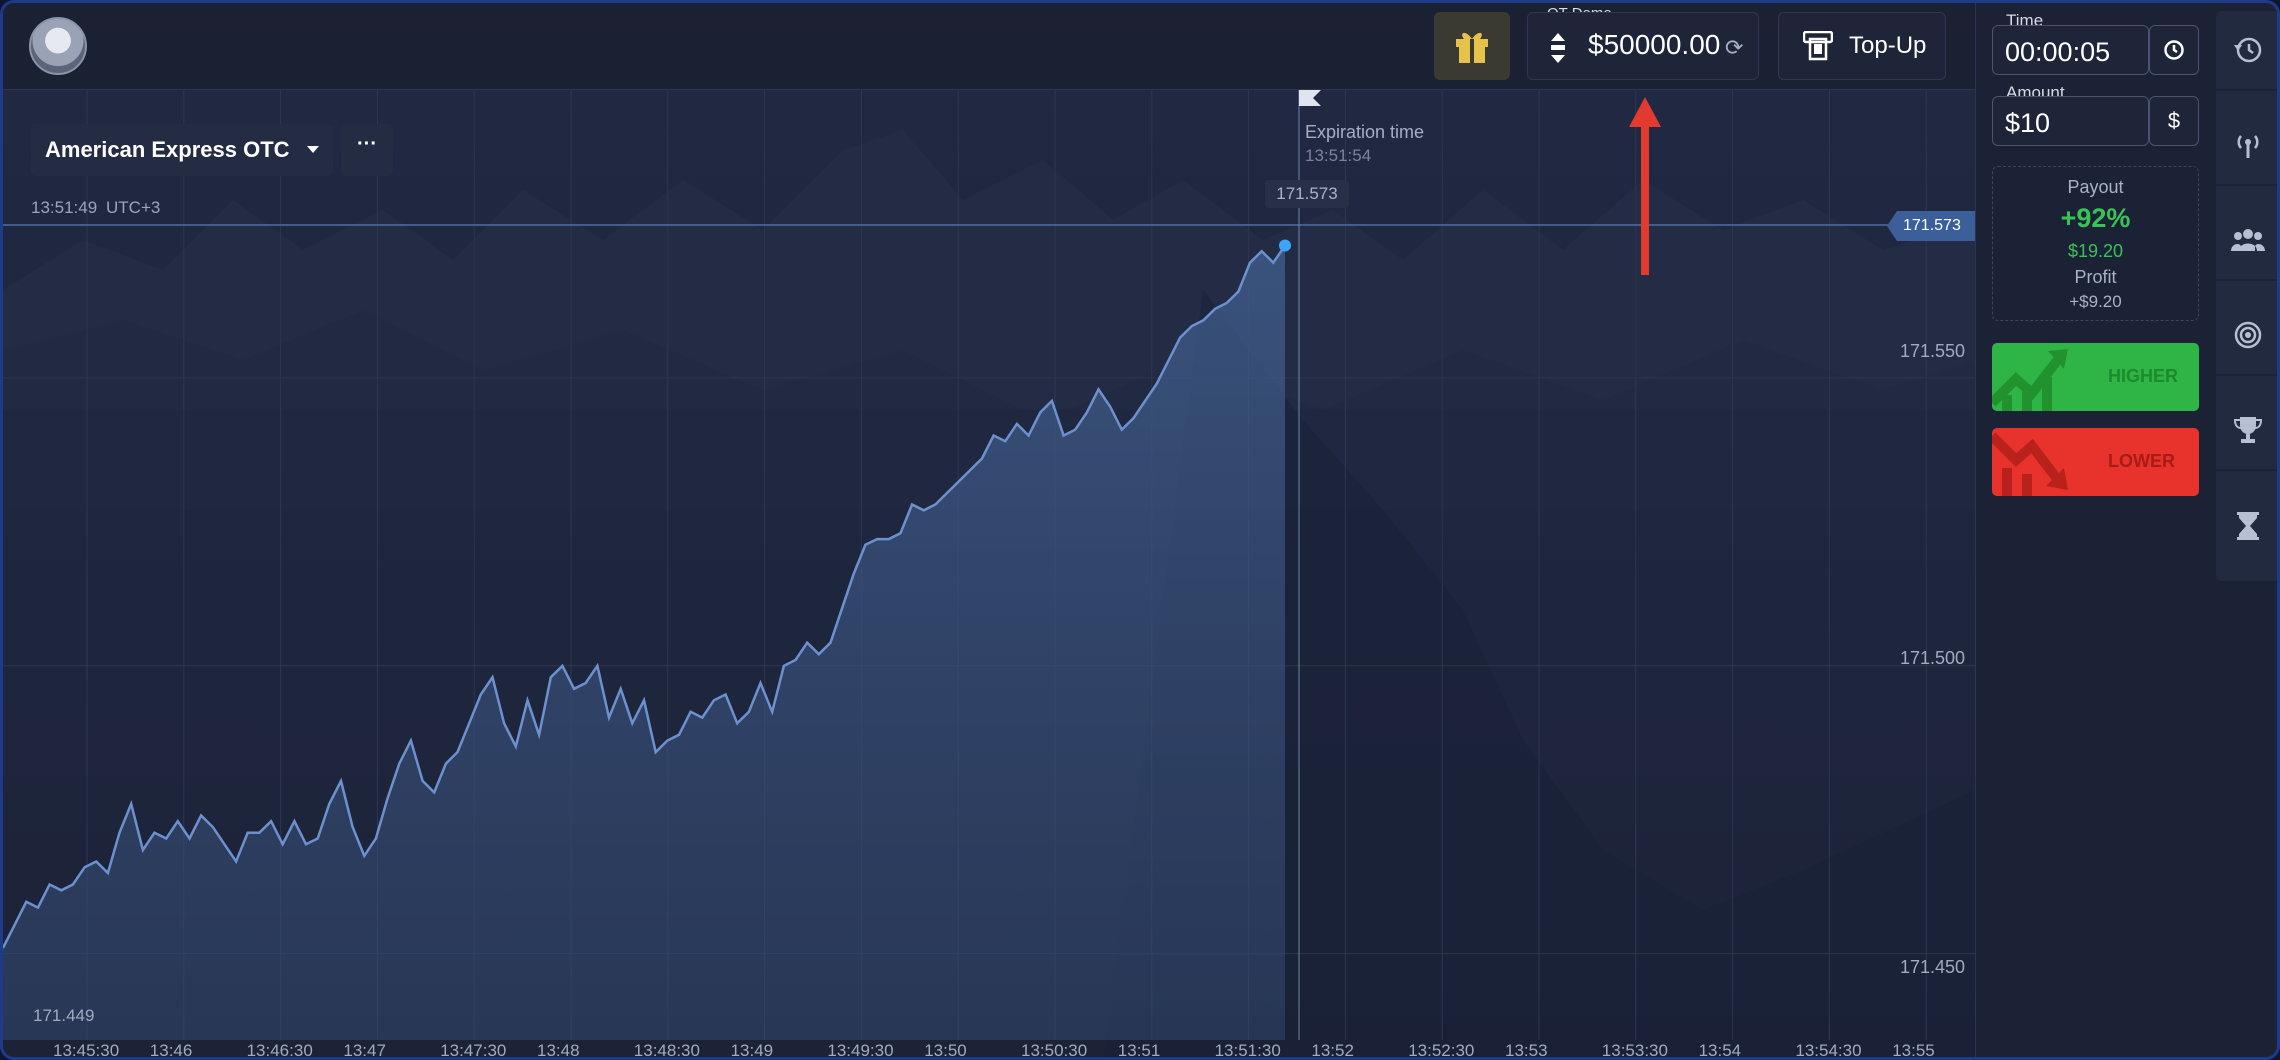  I want to click on asset-label: American Express OTC, so click(167, 149).